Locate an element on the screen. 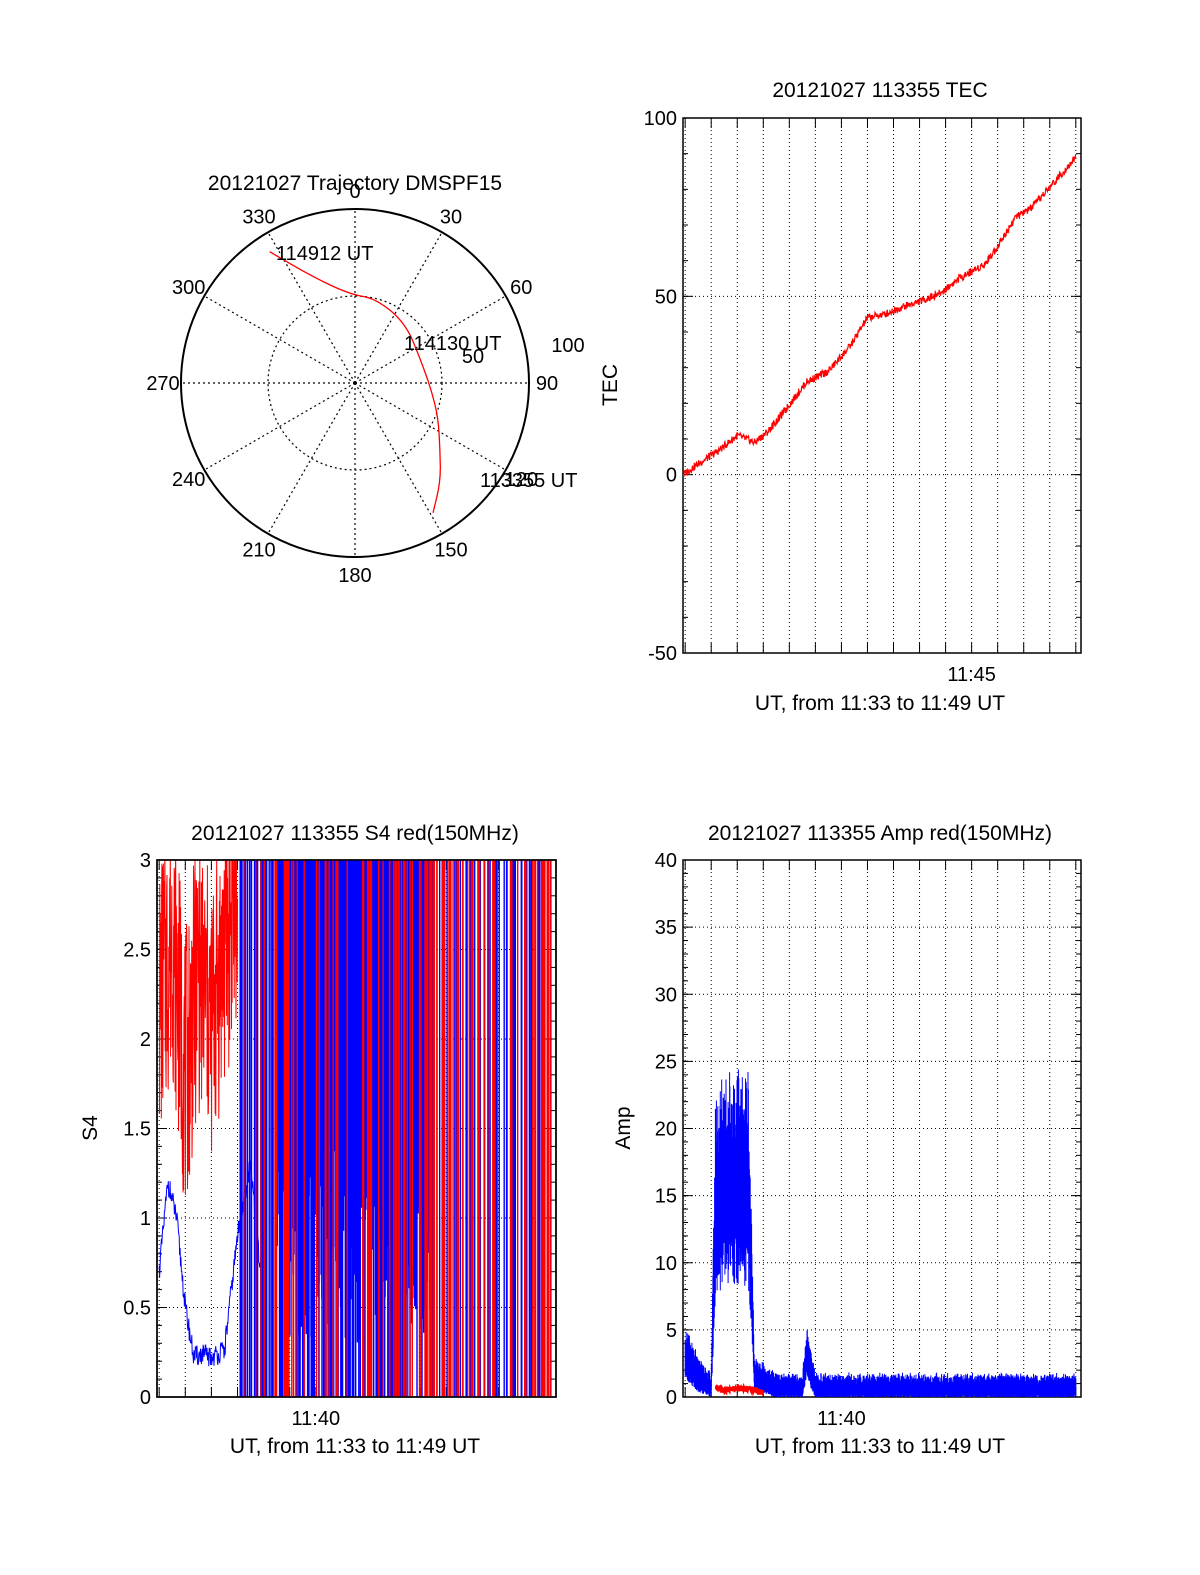 This screenshot has height=1575, width=1200. y-tick-label: 10 is located at coordinates (666, 1264).